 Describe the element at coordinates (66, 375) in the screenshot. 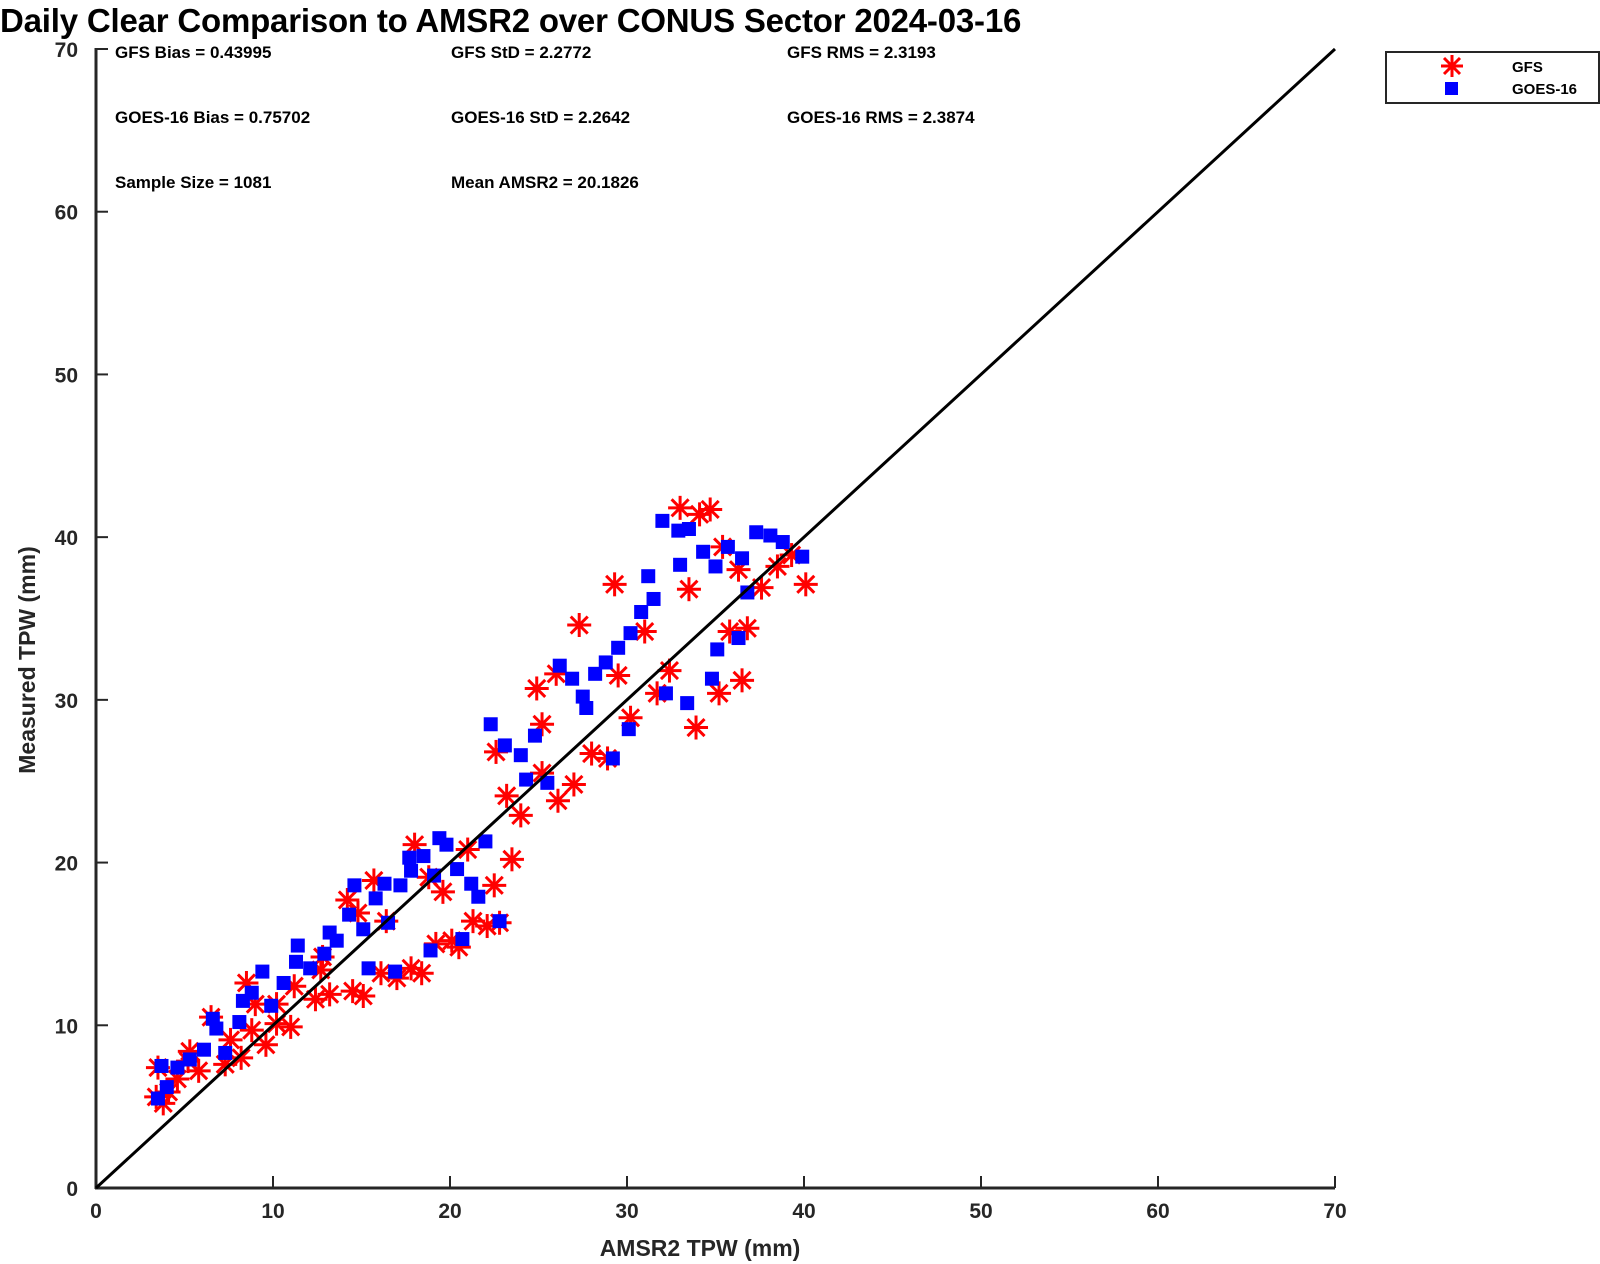

I see `y-tick-label: 50` at that location.